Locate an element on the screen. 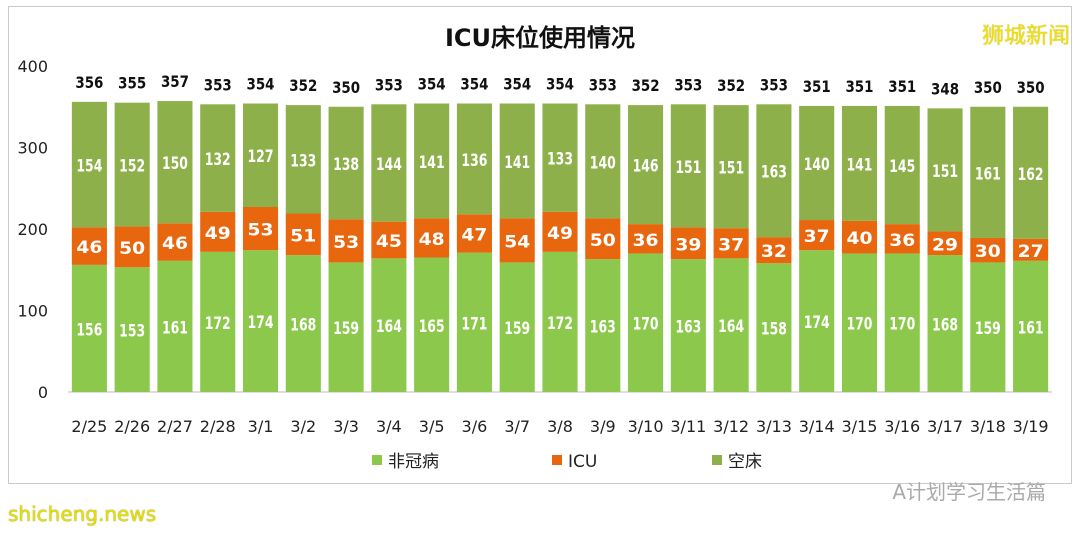  x-tick-label: 3/2 is located at coordinates (303, 426).